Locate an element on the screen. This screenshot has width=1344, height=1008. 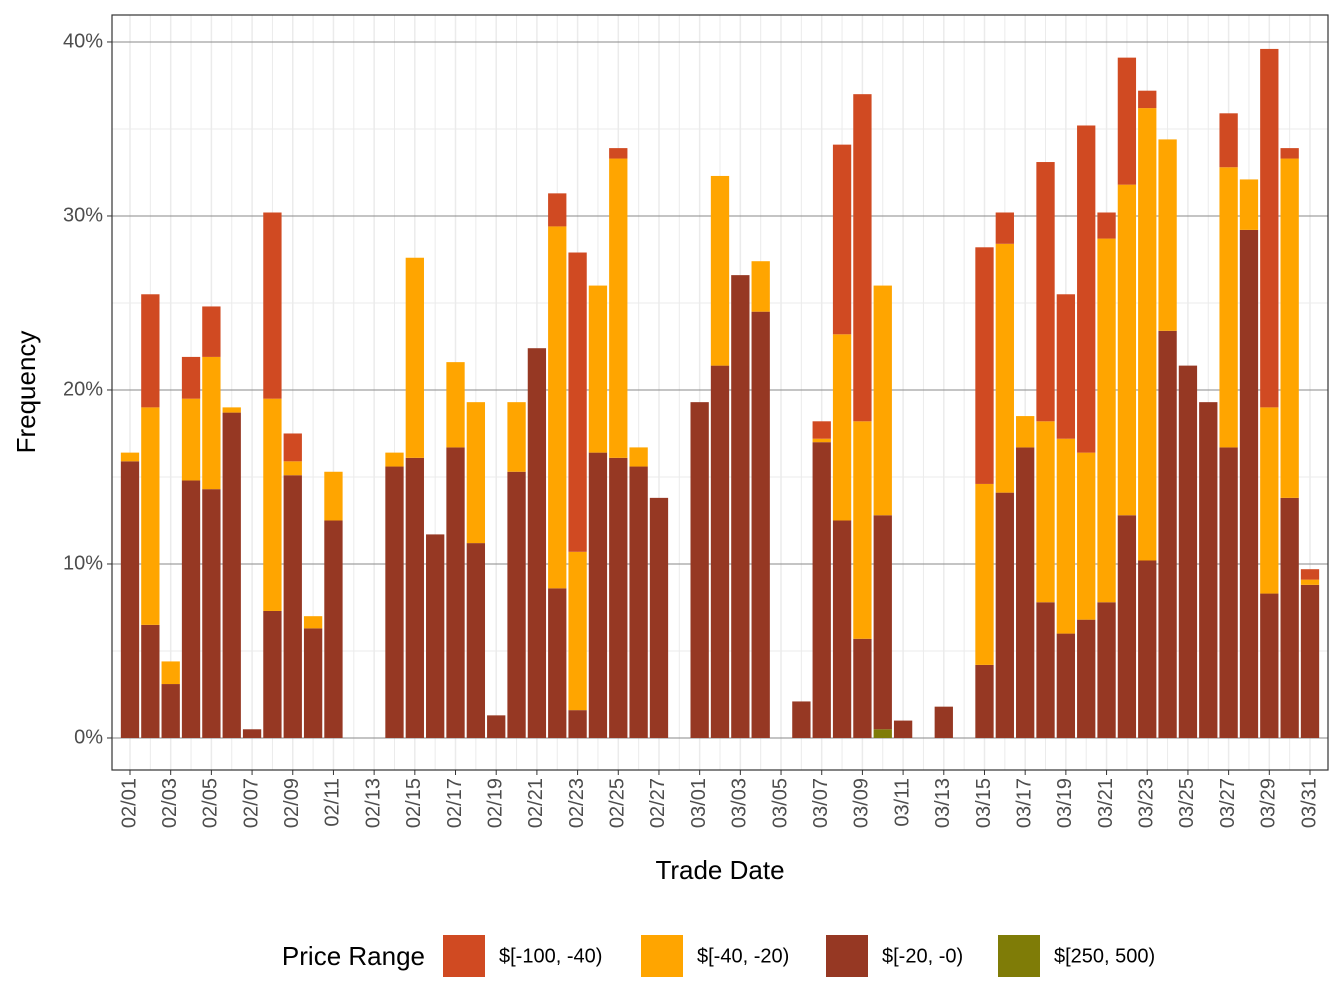
x-tick-label: 02/07 is located at coordinates (251, 803).